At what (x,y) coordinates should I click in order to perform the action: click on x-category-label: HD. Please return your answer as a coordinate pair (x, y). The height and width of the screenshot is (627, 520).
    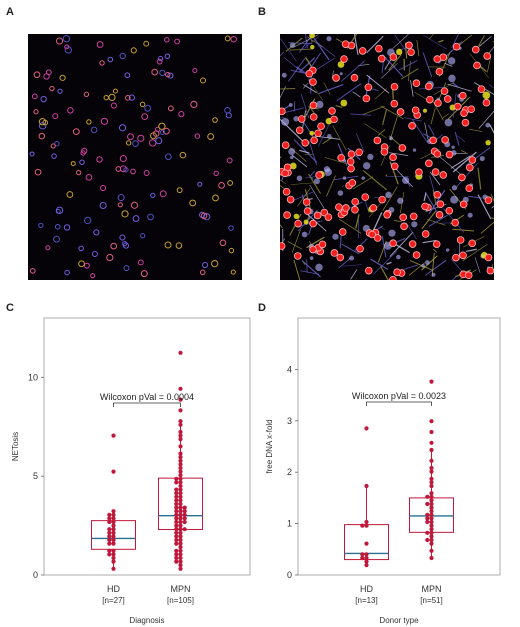
    Looking at the image, I should click on (366, 589).